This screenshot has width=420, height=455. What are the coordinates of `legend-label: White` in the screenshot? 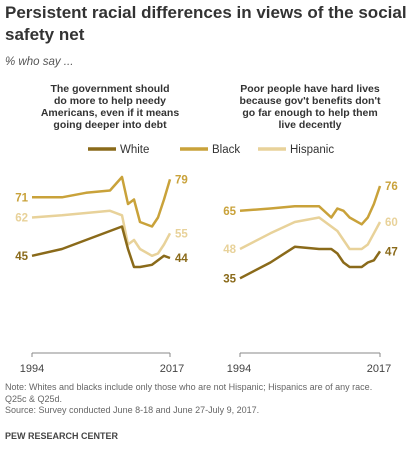 It's located at (134, 150).